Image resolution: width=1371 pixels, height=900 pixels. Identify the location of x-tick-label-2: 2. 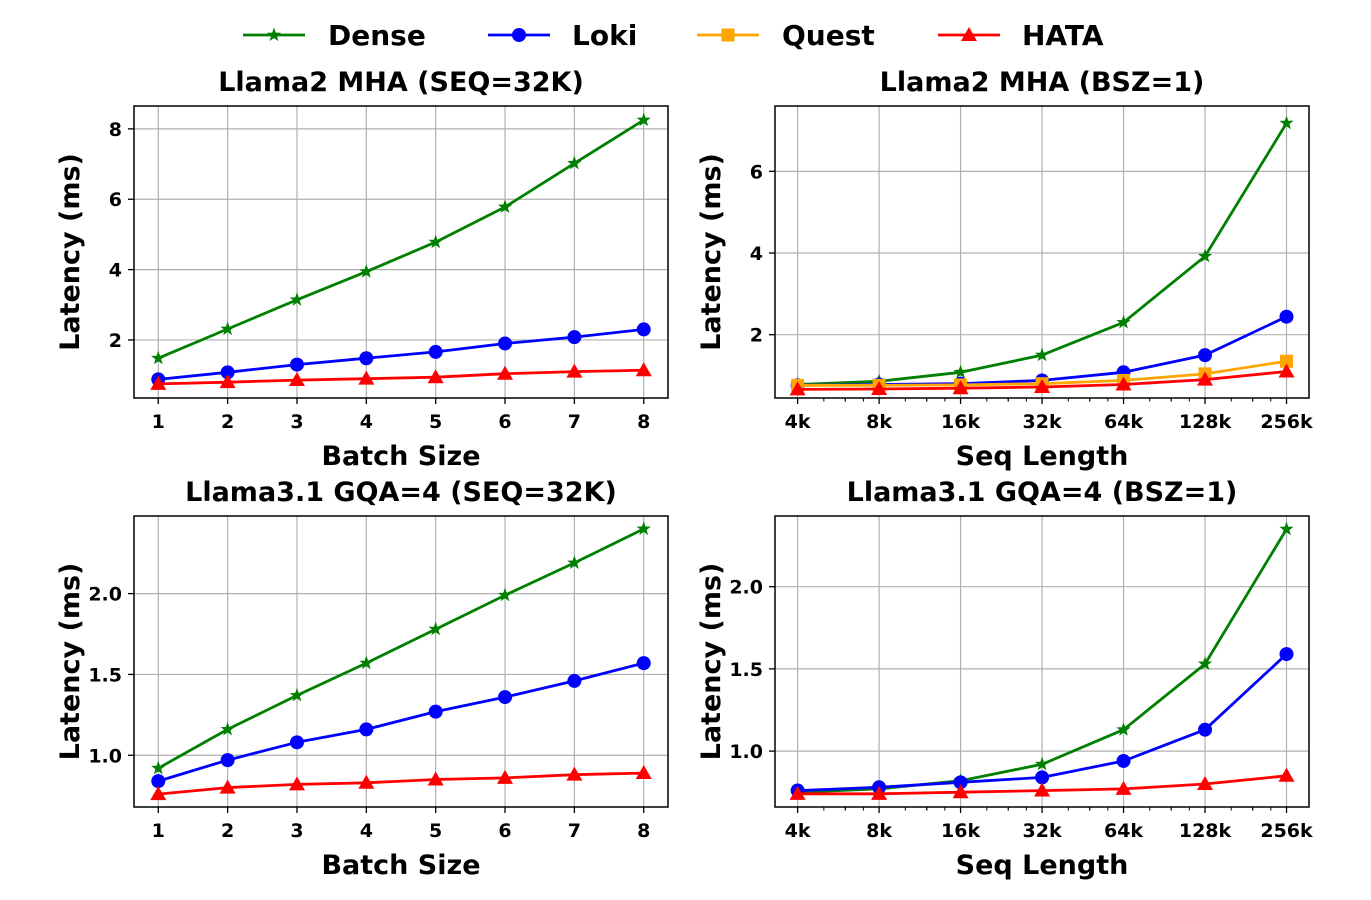
(227, 831).